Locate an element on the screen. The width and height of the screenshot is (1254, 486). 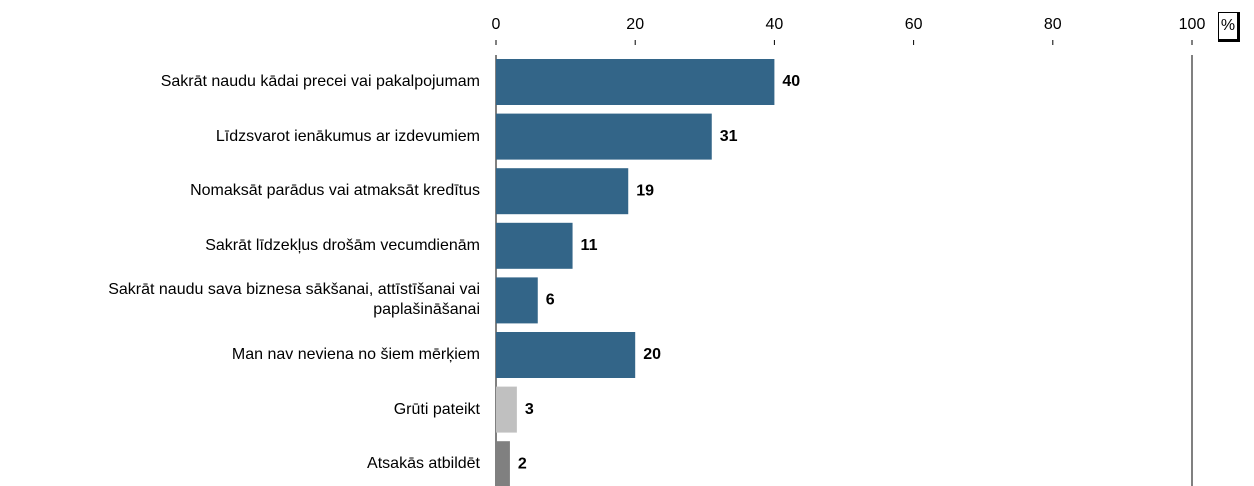
value-label: 2 is located at coordinates (522, 463).